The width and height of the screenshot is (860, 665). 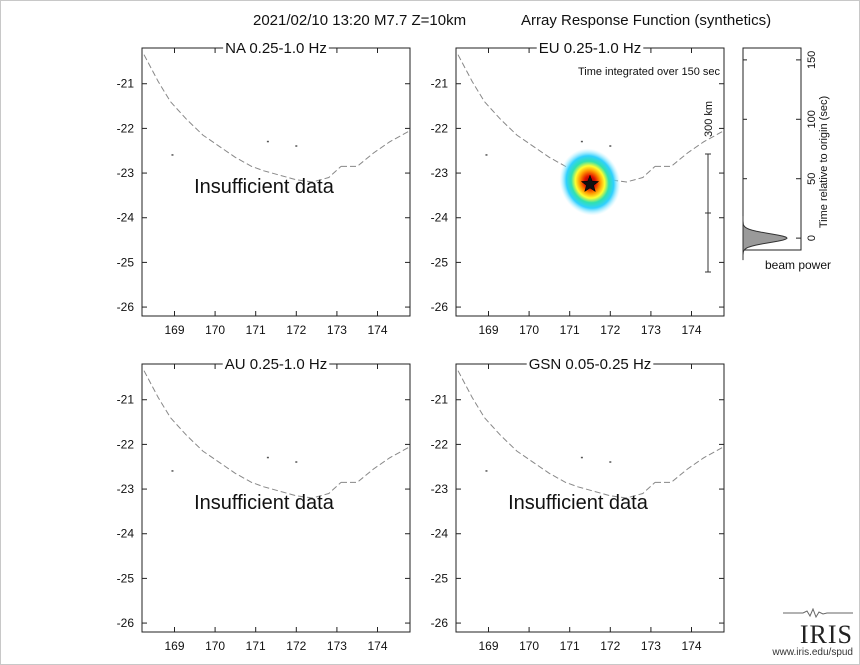 I want to click on inset-y-tick-label: 0, so click(x=812, y=238).